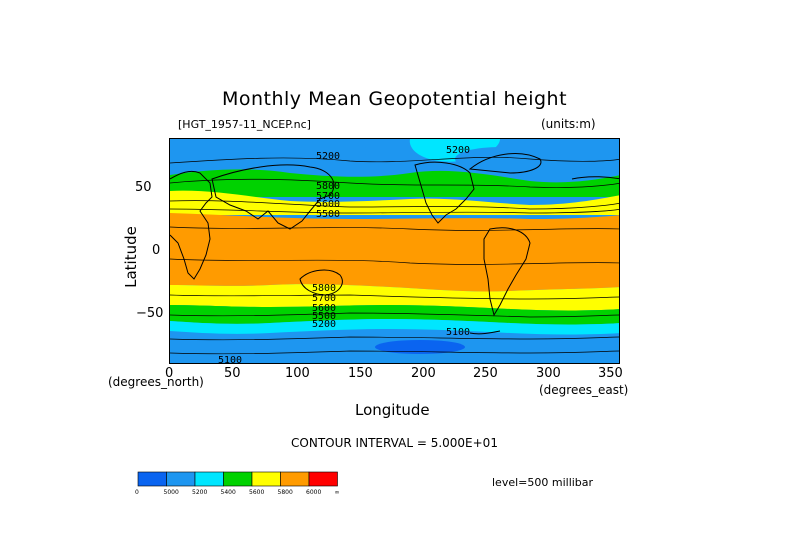 Image resolution: width=789 pixels, height=558 pixels. Describe the element at coordinates (228, 492) in the screenshot. I see `colorbar-label: 5400` at that location.